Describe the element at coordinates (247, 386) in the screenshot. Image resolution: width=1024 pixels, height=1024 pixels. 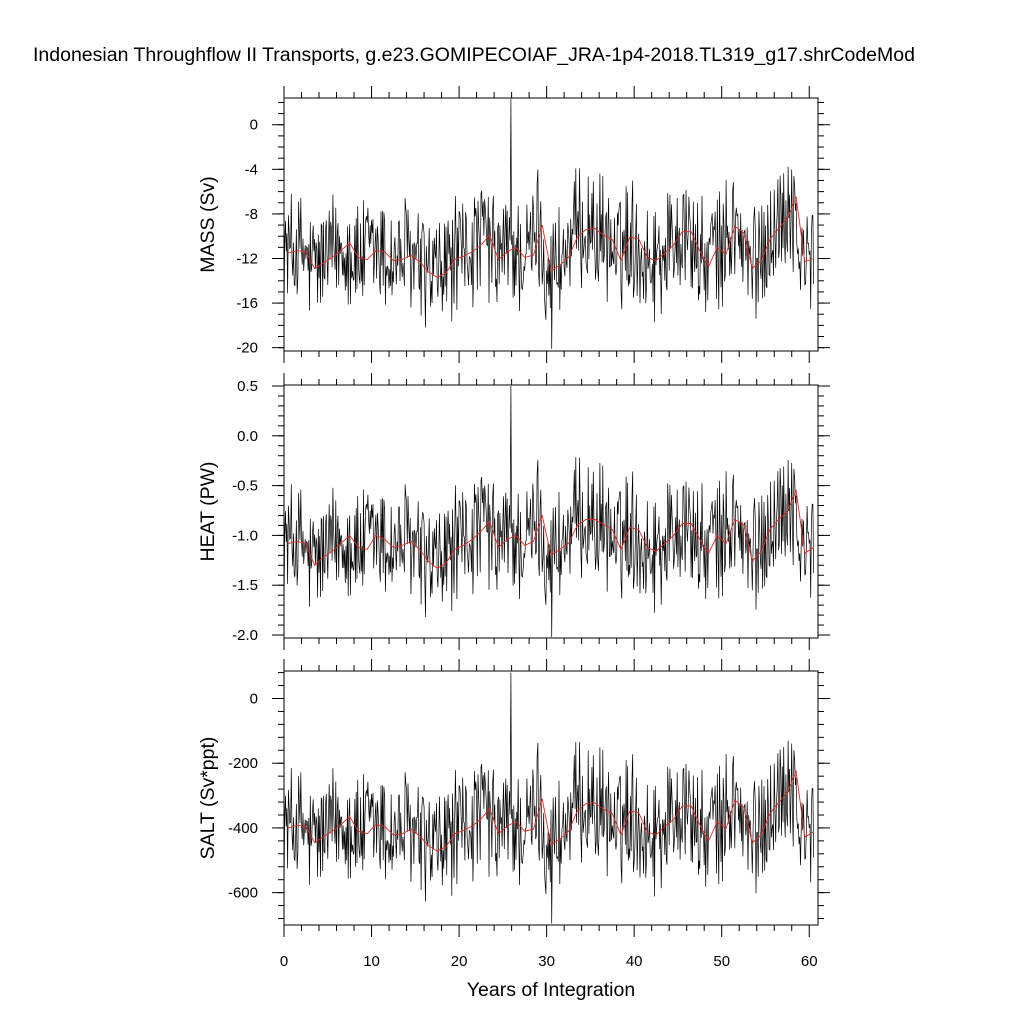
I see `y-tick-label: 0.5` at that location.